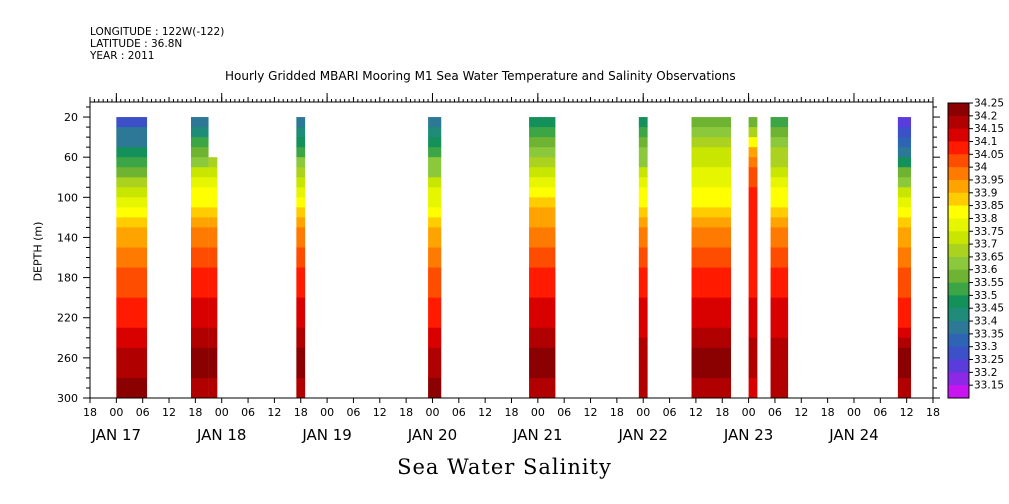 The height and width of the screenshot is (504, 1009). Describe the element at coordinates (981, 168) in the screenshot. I see `colorbar-label: 34` at that location.